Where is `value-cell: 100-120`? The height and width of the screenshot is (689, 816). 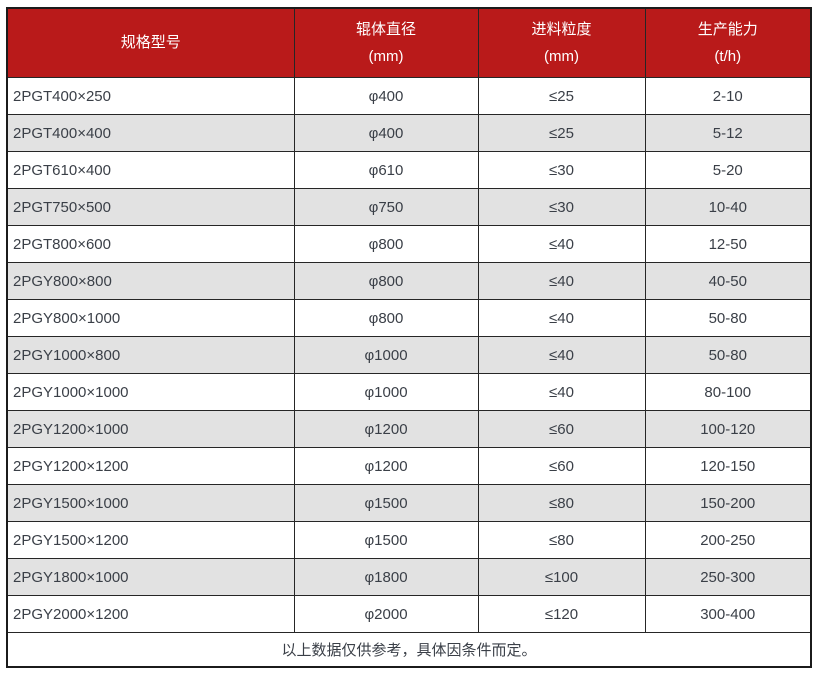
value-cell: 100-120 is located at coordinates (728, 429).